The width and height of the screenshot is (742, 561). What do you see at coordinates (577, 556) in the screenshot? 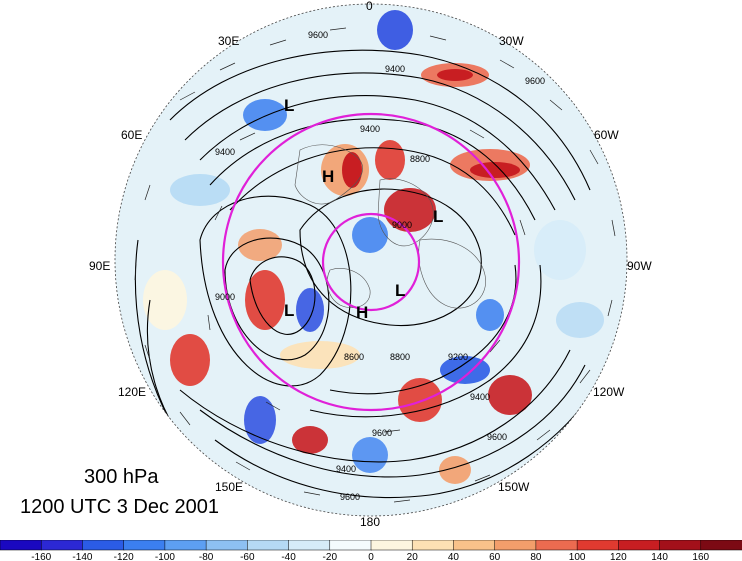
I see `colorbar-tick-label: 100` at bounding box center [577, 556].